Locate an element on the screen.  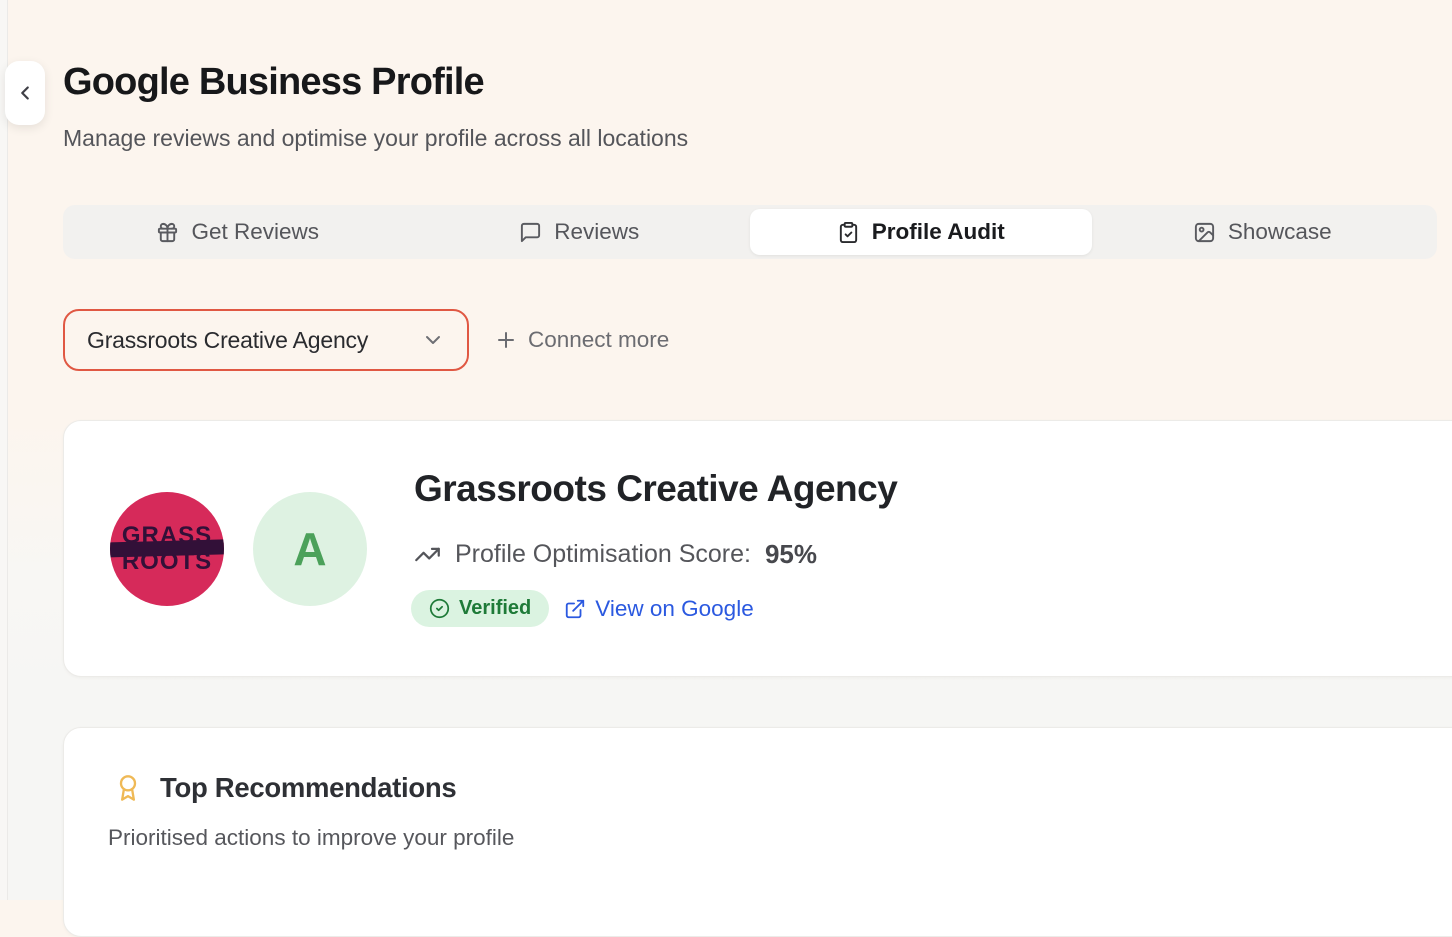
check-circle-icon is located at coordinates (439, 608).